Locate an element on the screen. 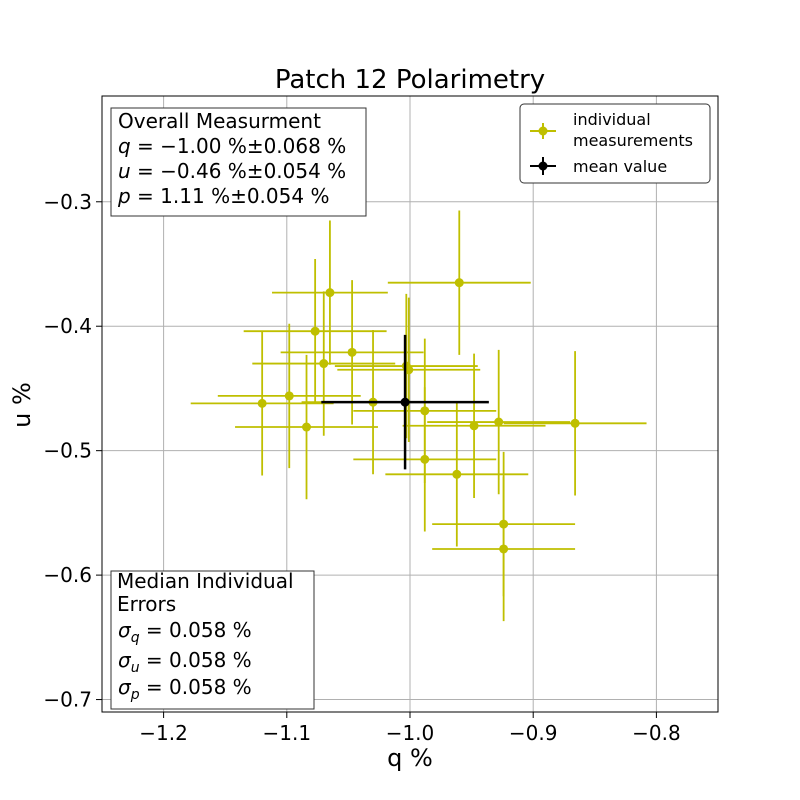 This screenshot has height=800, width=800. sigma-u-value: = 0.058 % is located at coordinates (196, 660).